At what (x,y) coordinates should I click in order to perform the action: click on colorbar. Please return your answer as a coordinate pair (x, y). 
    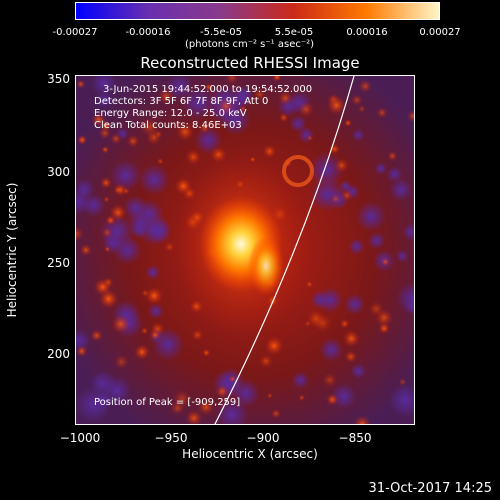
    Looking at the image, I should click on (257, 11).